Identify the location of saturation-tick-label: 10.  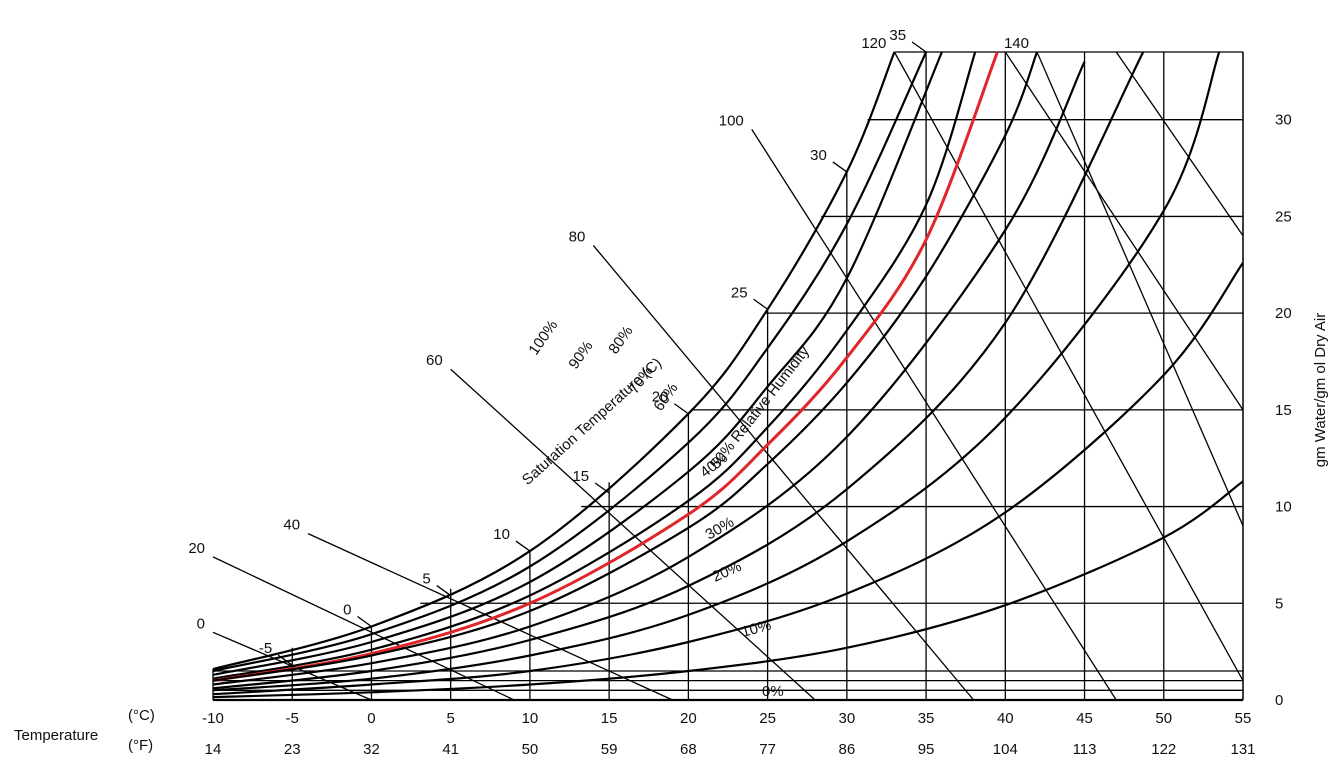
(501, 534).